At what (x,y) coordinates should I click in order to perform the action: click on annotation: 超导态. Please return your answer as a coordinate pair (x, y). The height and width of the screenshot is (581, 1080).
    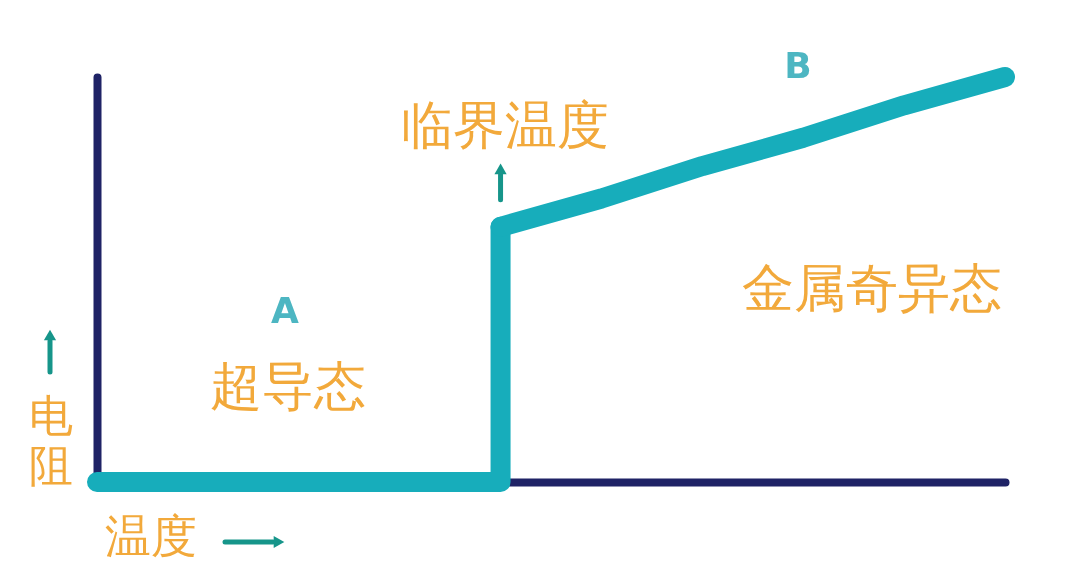
    Looking at the image, I should click on (288, 386).